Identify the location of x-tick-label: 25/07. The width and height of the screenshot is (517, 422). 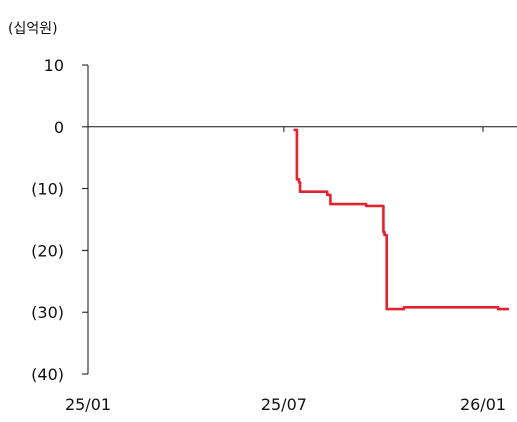
(284, 404).